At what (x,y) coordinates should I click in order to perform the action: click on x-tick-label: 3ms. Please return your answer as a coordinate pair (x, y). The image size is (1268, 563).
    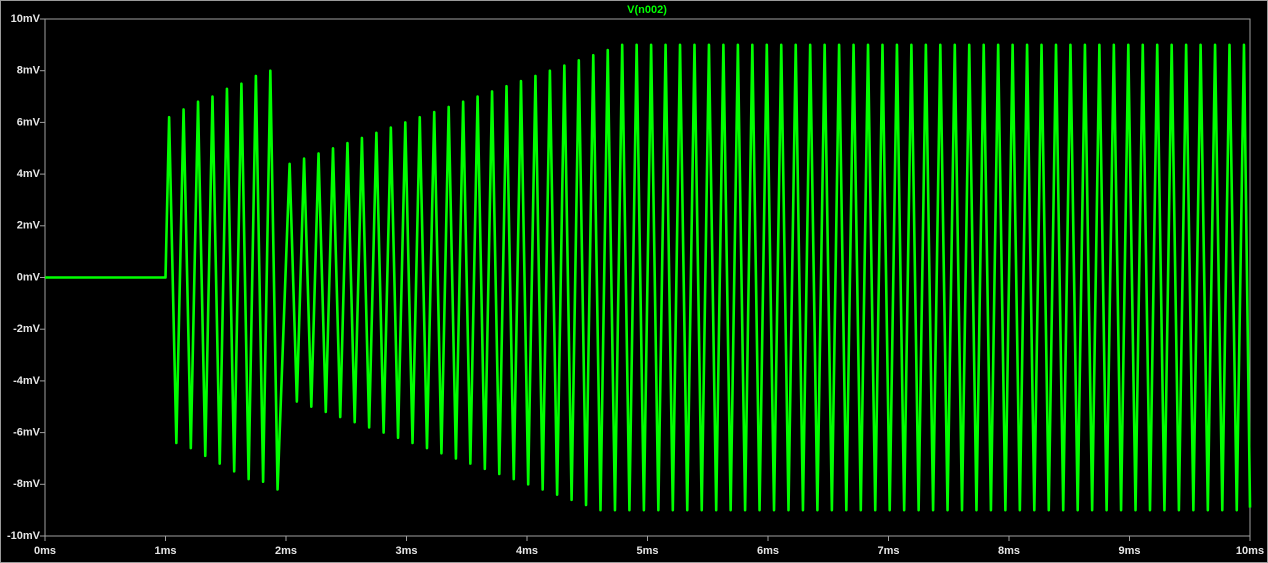
    Looking at the image, I should click on (406, 551).